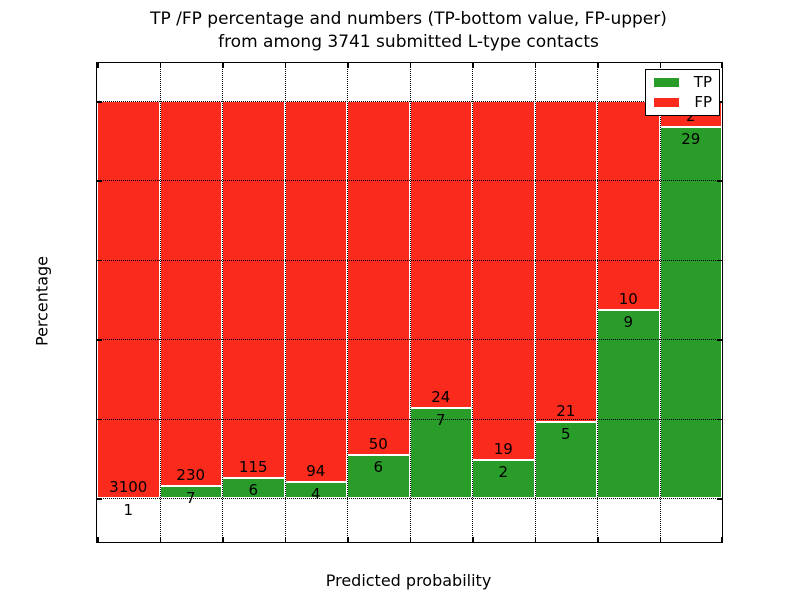  I want to click on bar-tp-0.5-0.6, so click(440, 453).